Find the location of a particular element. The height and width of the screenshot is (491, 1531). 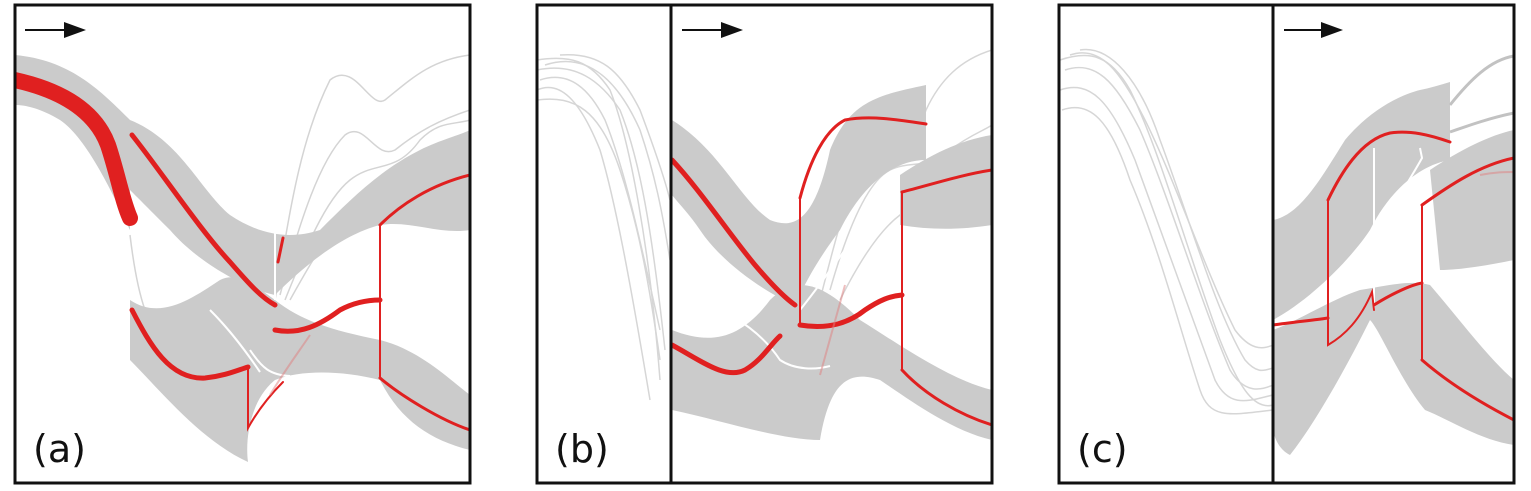

background-traces is located at coordinates (1166, 232).